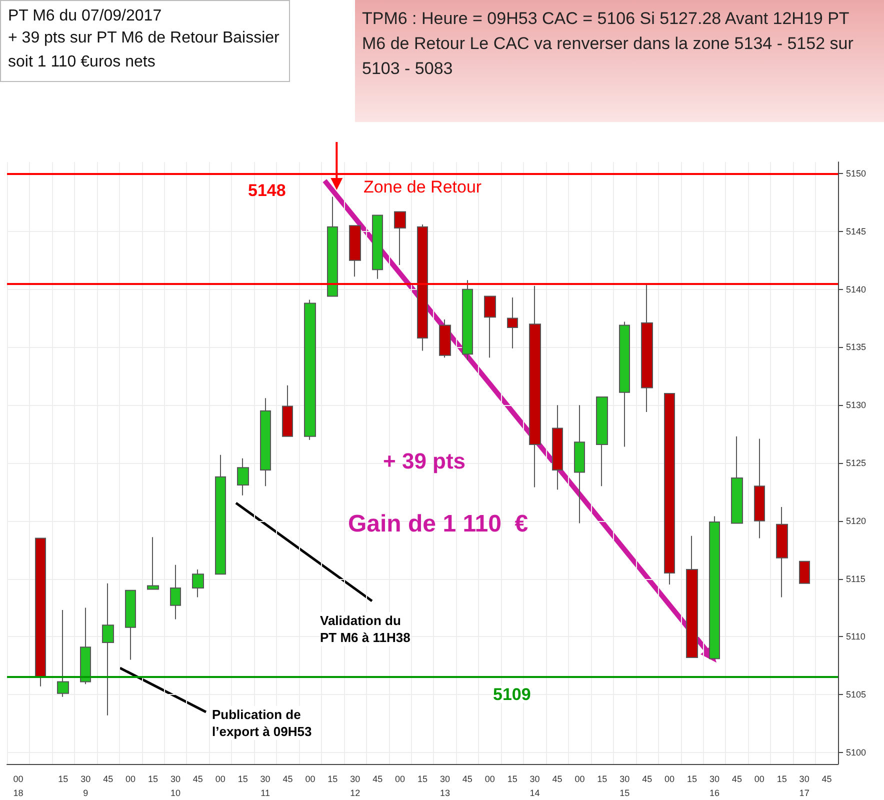  What do you see at coordinates (365, 629) in the screenshot?
I see `annotation: Validation du PT M6 à 11H38` at bounding box center [365, 629].